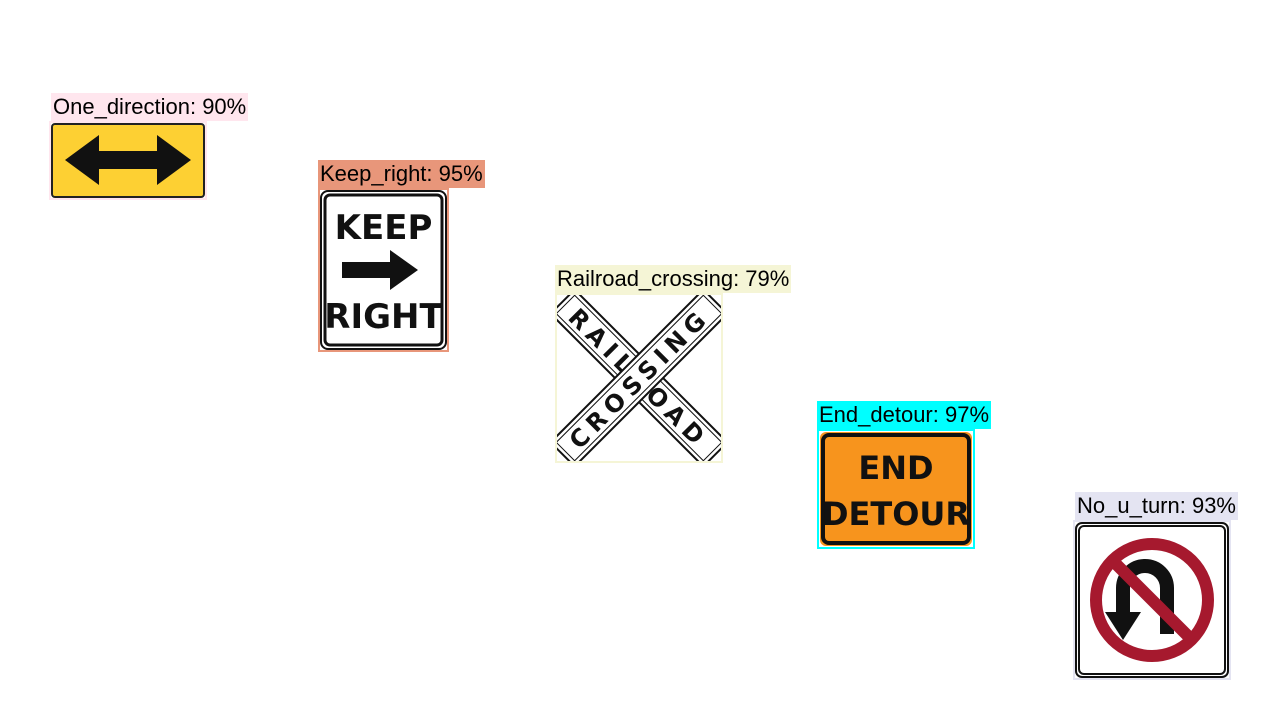  I want to click on railroad-crossbuck-sign: RAILROAD CROSSING, so click(639, 378).